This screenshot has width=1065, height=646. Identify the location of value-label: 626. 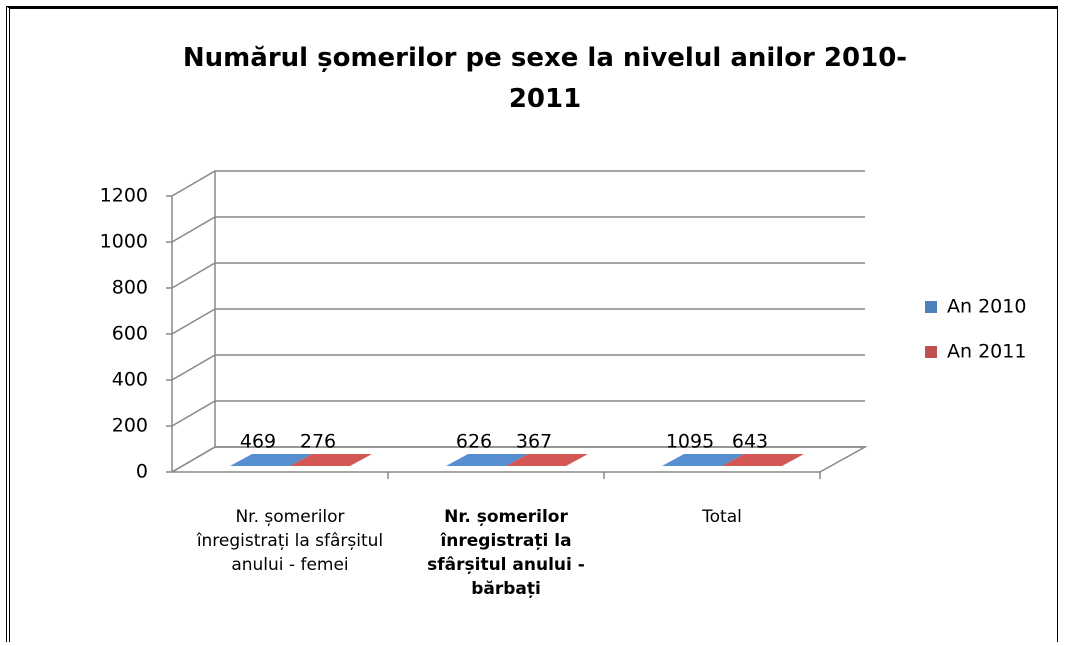
(474, 442).